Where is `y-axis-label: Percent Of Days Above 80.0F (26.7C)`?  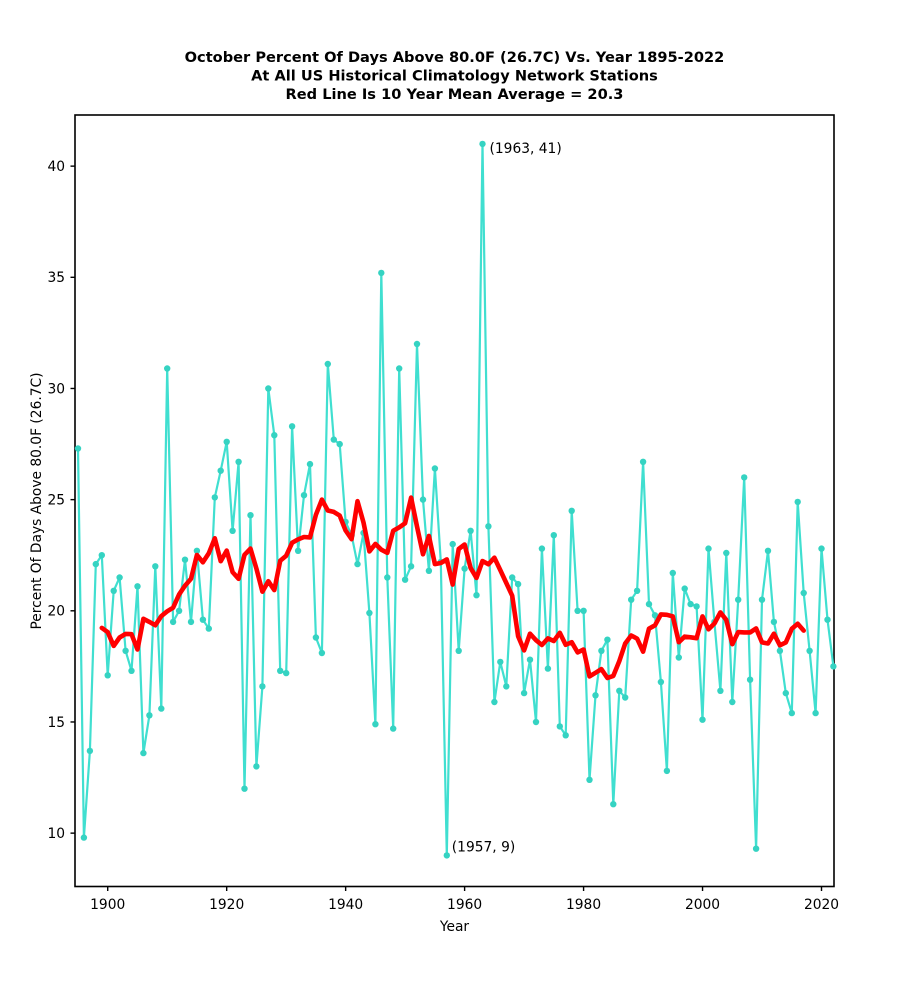 y-axis-label: Percent Of Days Above 80.0F (26.7C) is located at coordinates (37, 500).